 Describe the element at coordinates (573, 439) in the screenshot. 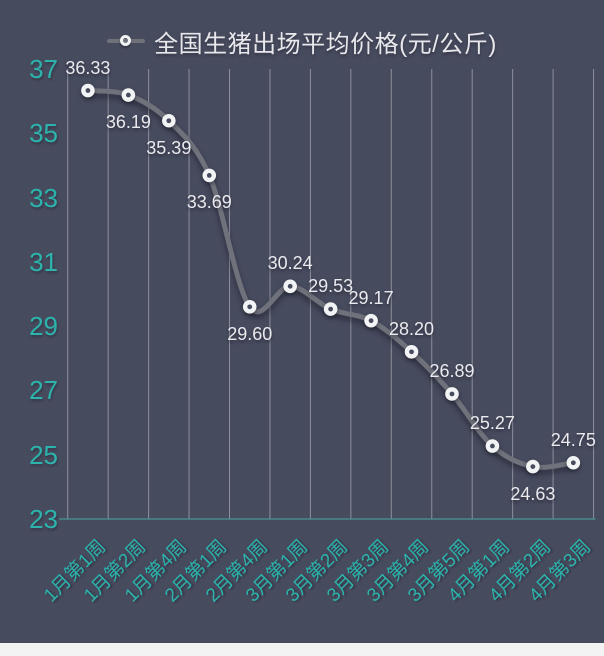

I see `data-point-value-label: 24.75` at that location.